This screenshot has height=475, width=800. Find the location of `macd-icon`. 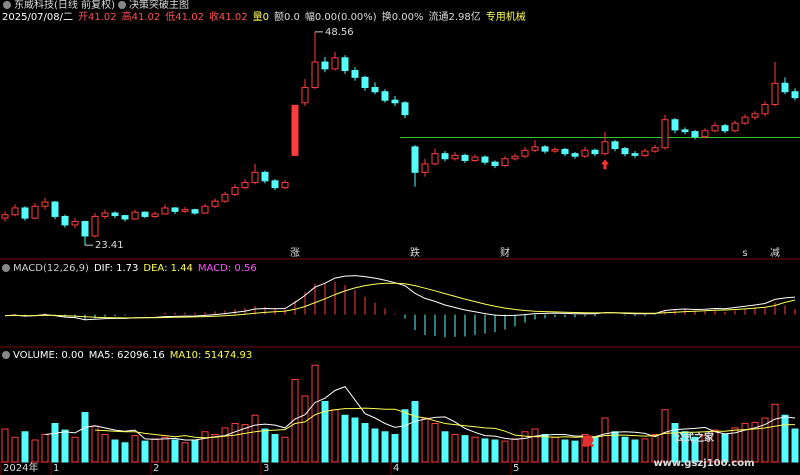

macd-icon is located at coordinates (6, 268).